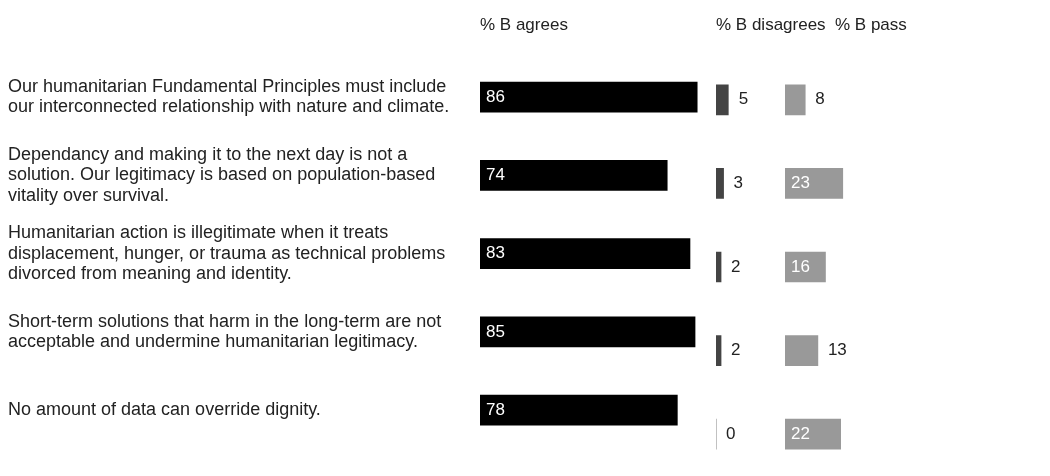  What do you see at coordinates (225, 331) in the screenshot?
I see `y-tick-label: Short-term solutions that harm in the long-term are not acceptable and undermine humanitarian legitimacy.` at bounding box center [225, 331].